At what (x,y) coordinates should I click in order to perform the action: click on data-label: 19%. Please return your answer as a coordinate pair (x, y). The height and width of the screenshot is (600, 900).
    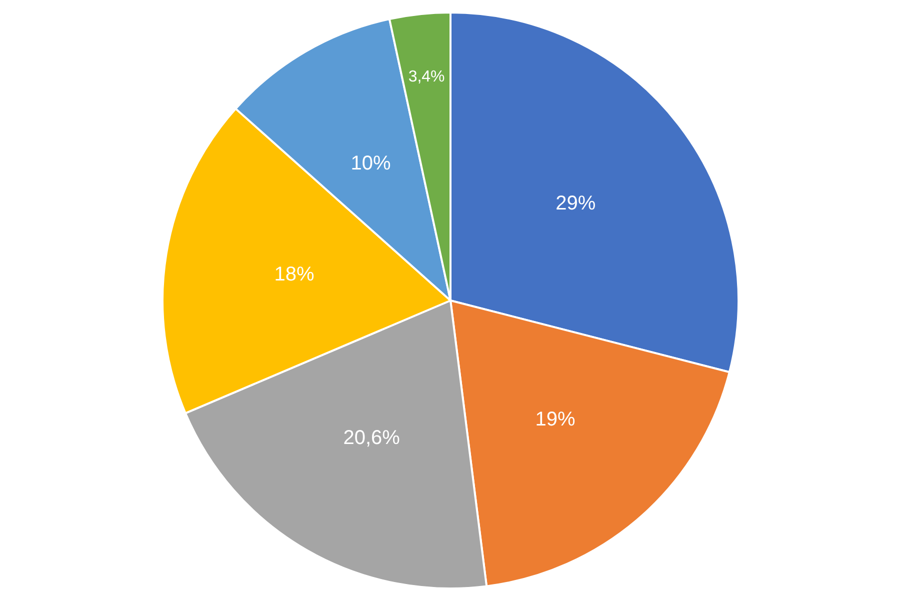
    Looking at the image, I should click on (555, 419).